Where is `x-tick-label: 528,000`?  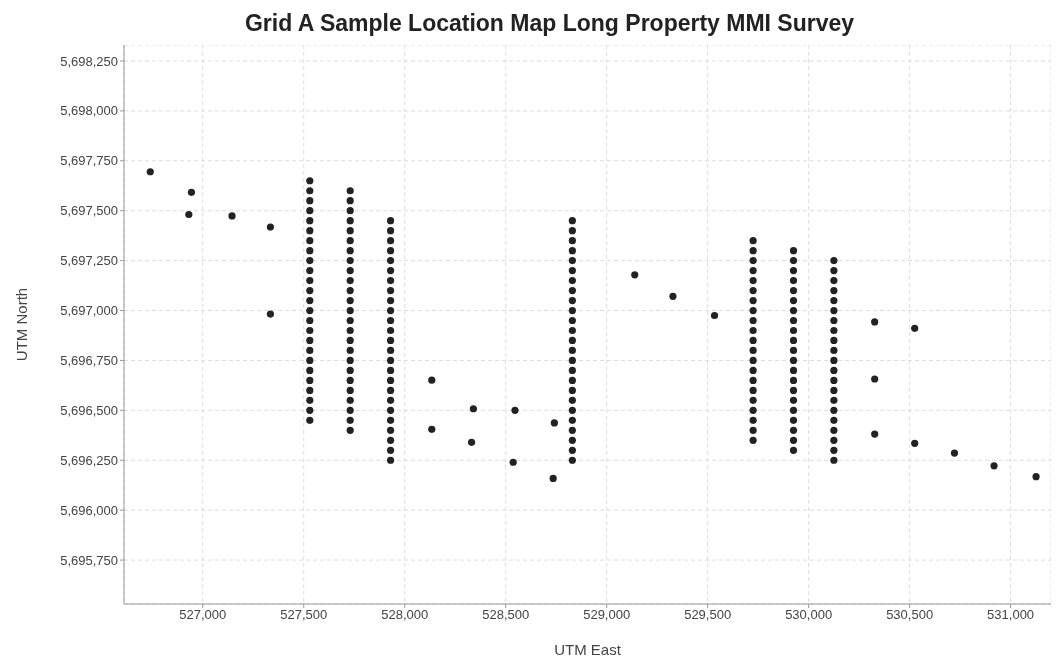
x-tick-label: 528,000 is located at coordinates (405, 615).